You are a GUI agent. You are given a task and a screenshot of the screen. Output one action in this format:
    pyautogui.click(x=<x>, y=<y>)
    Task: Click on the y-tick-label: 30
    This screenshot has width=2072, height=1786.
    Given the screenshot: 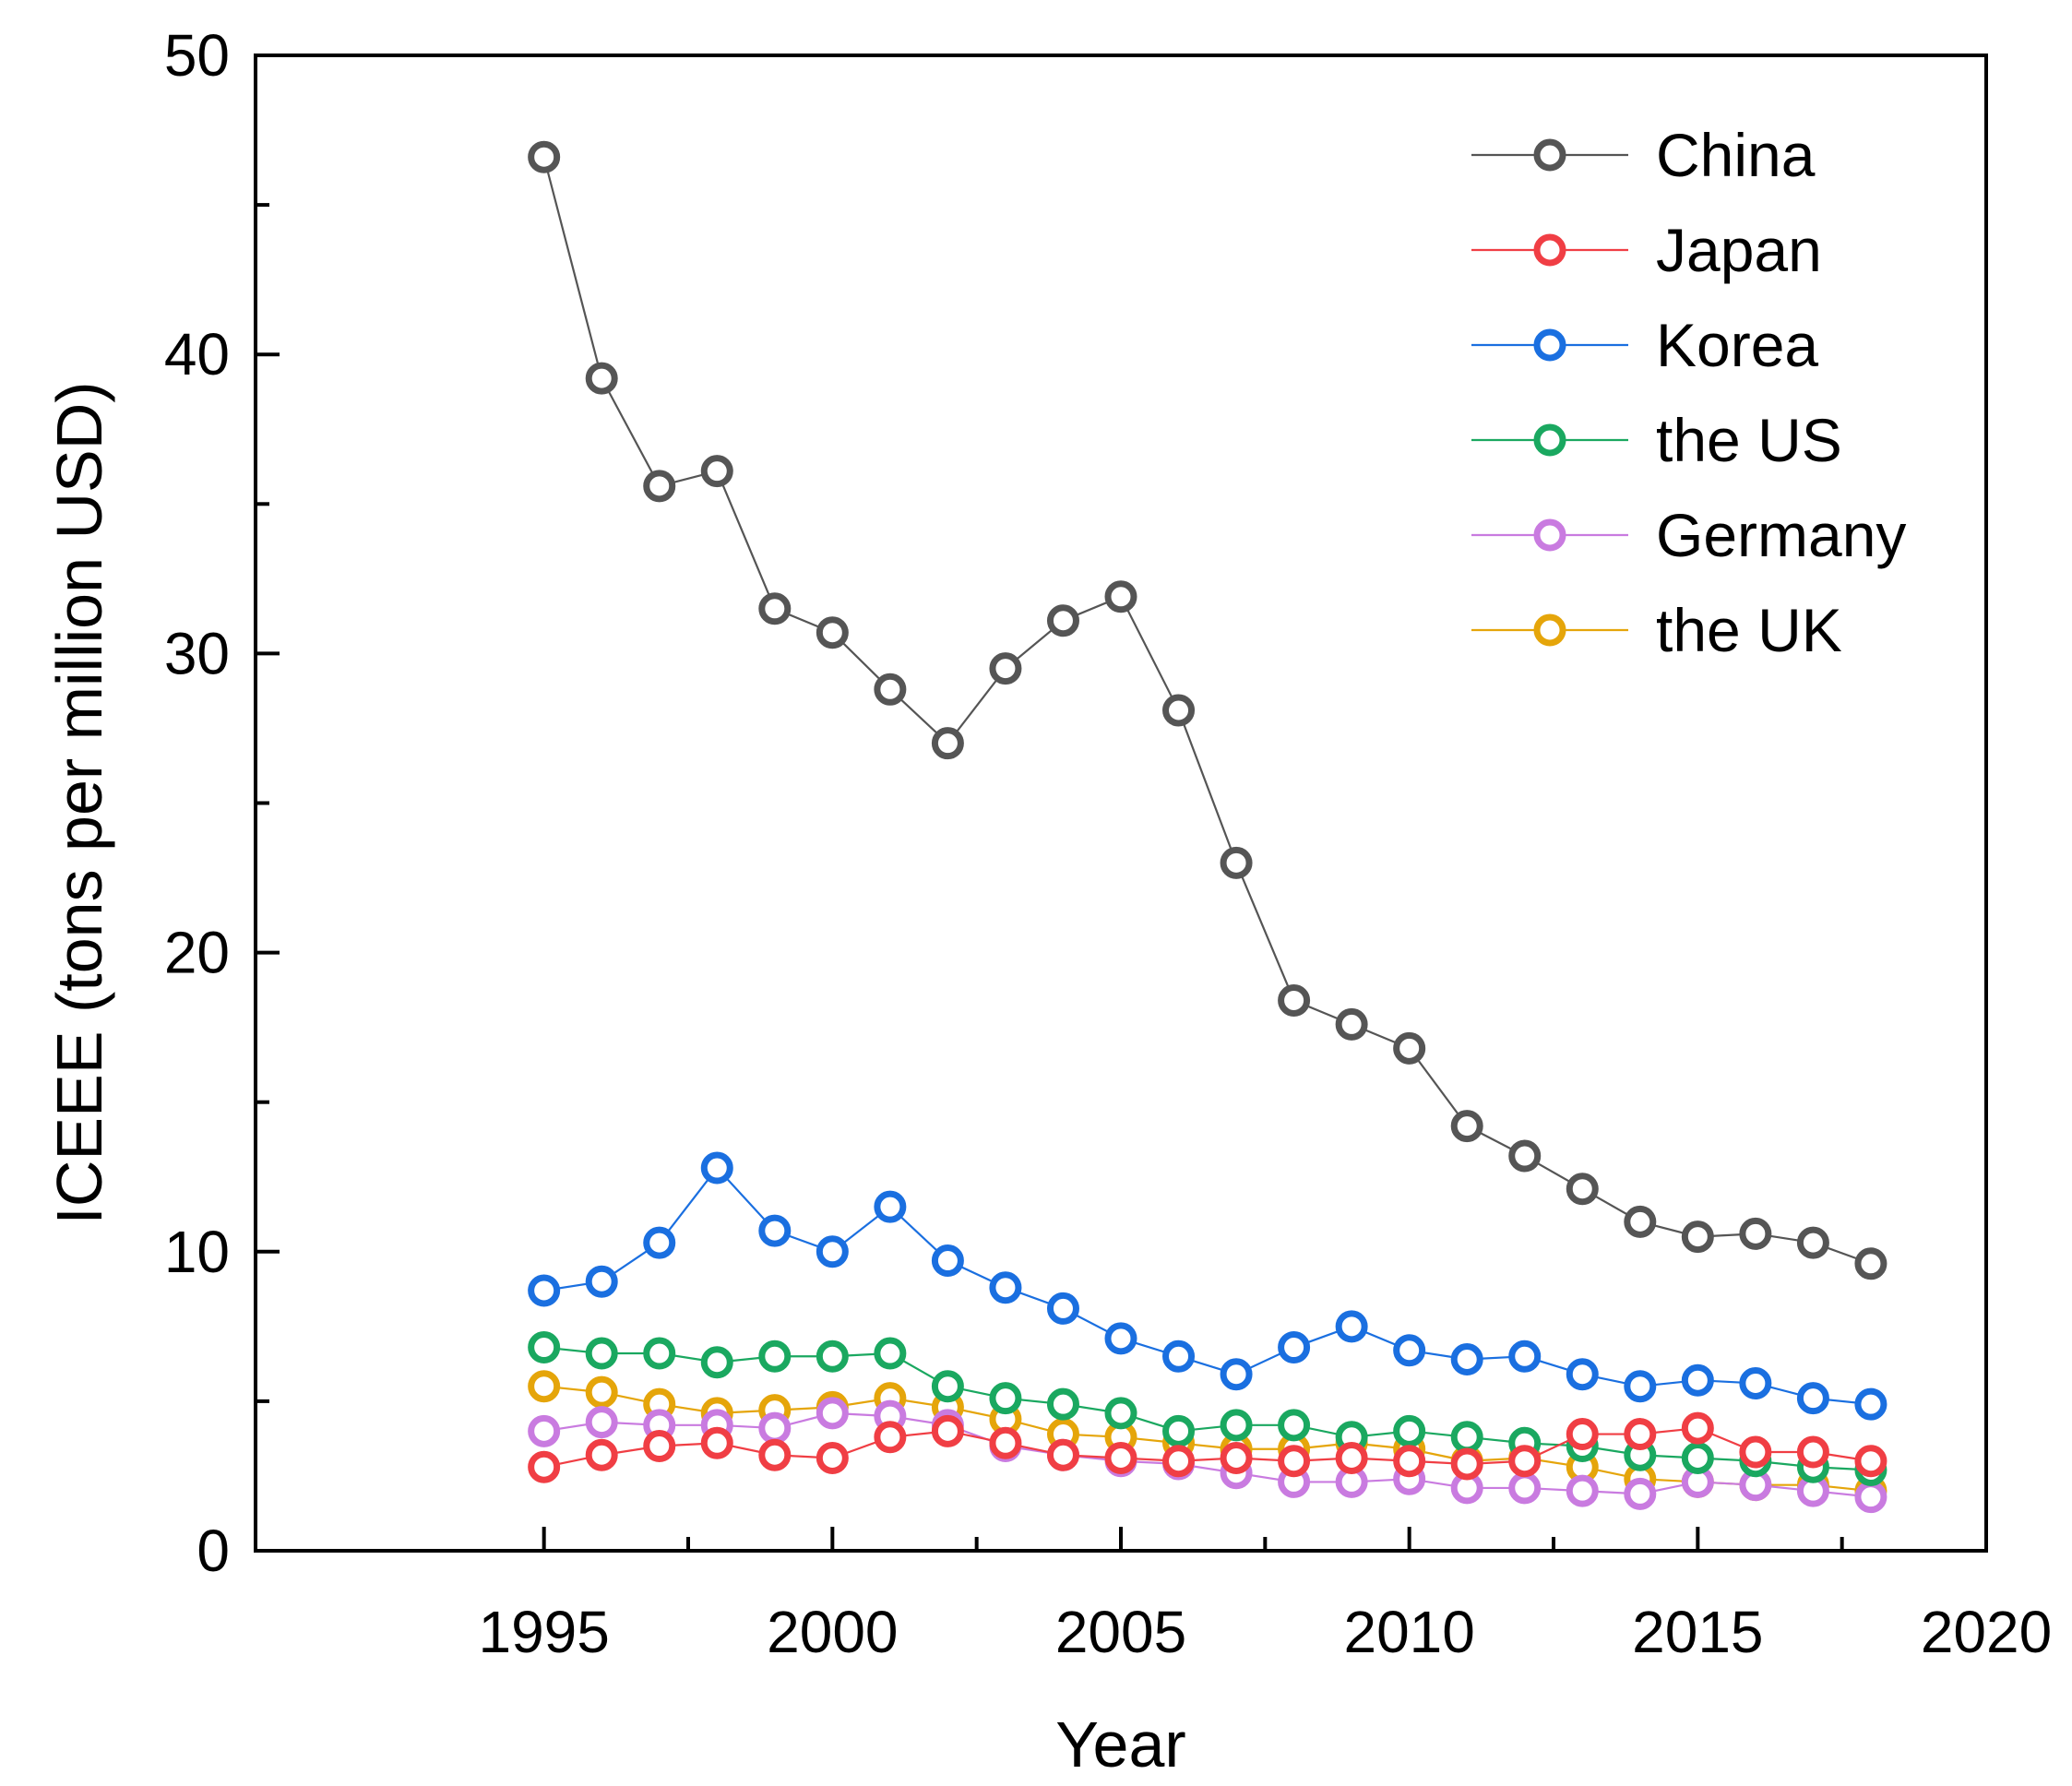 What is the action you would take?
    pyautogui.click(x=197, y=653)
    